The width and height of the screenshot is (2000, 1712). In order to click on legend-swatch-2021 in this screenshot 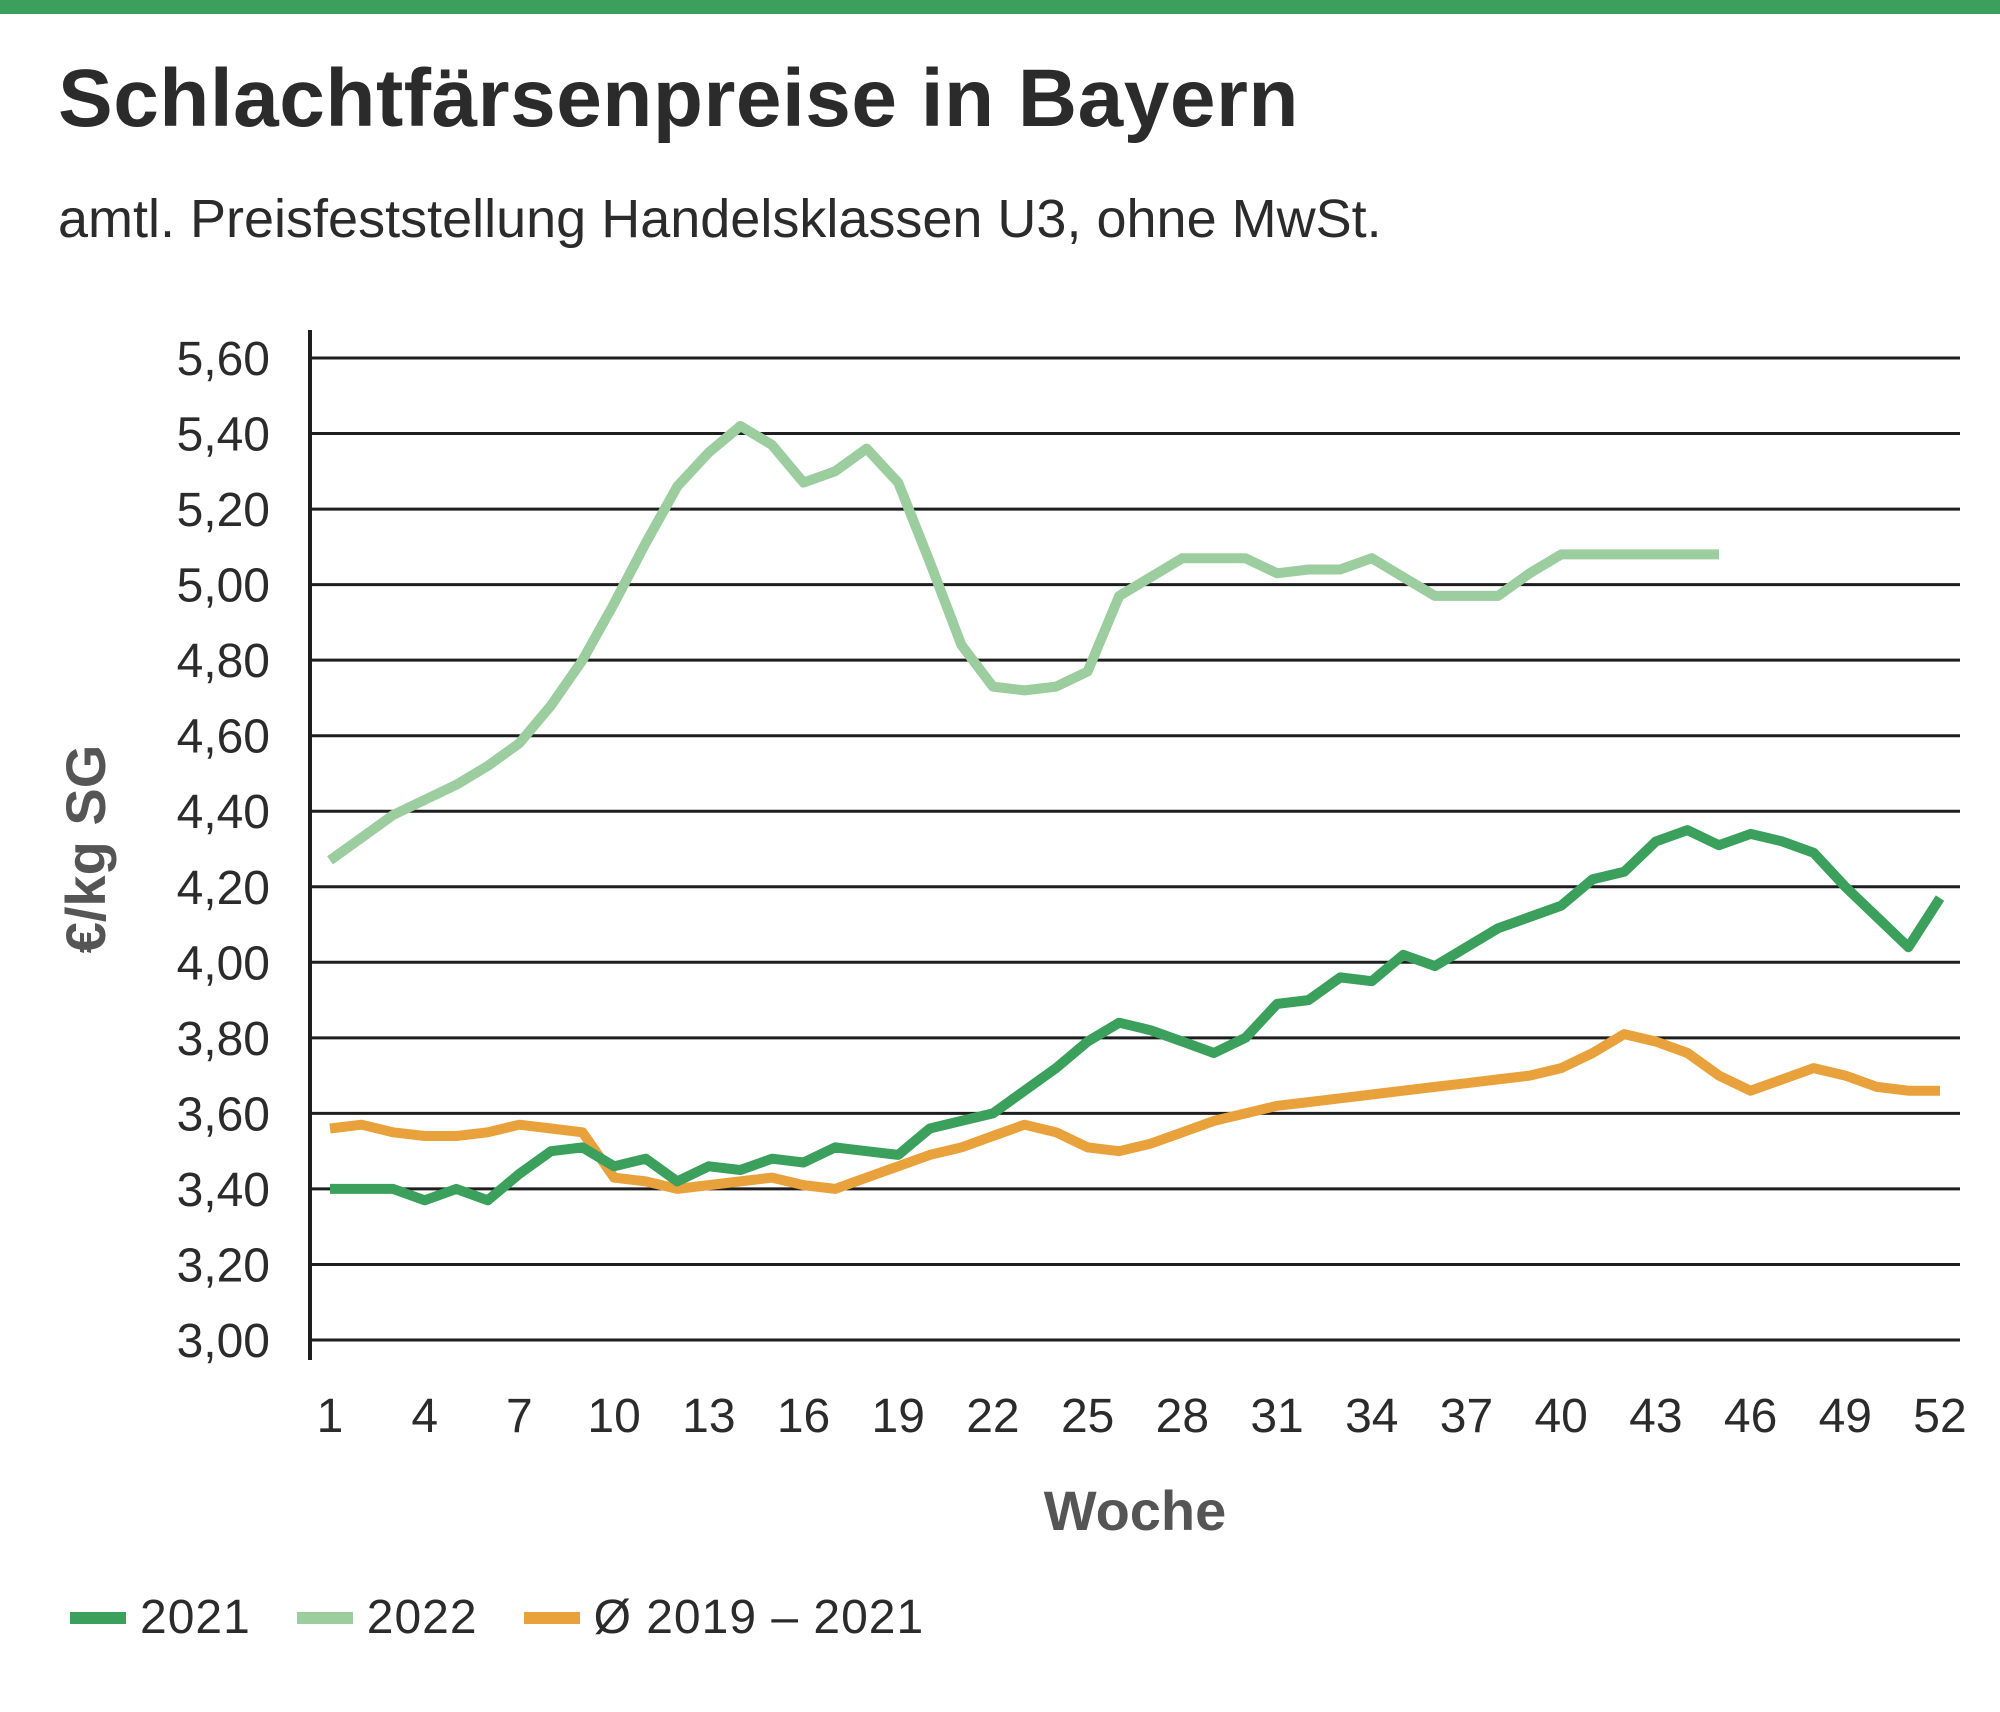, I will do `click(98, 1617)`.